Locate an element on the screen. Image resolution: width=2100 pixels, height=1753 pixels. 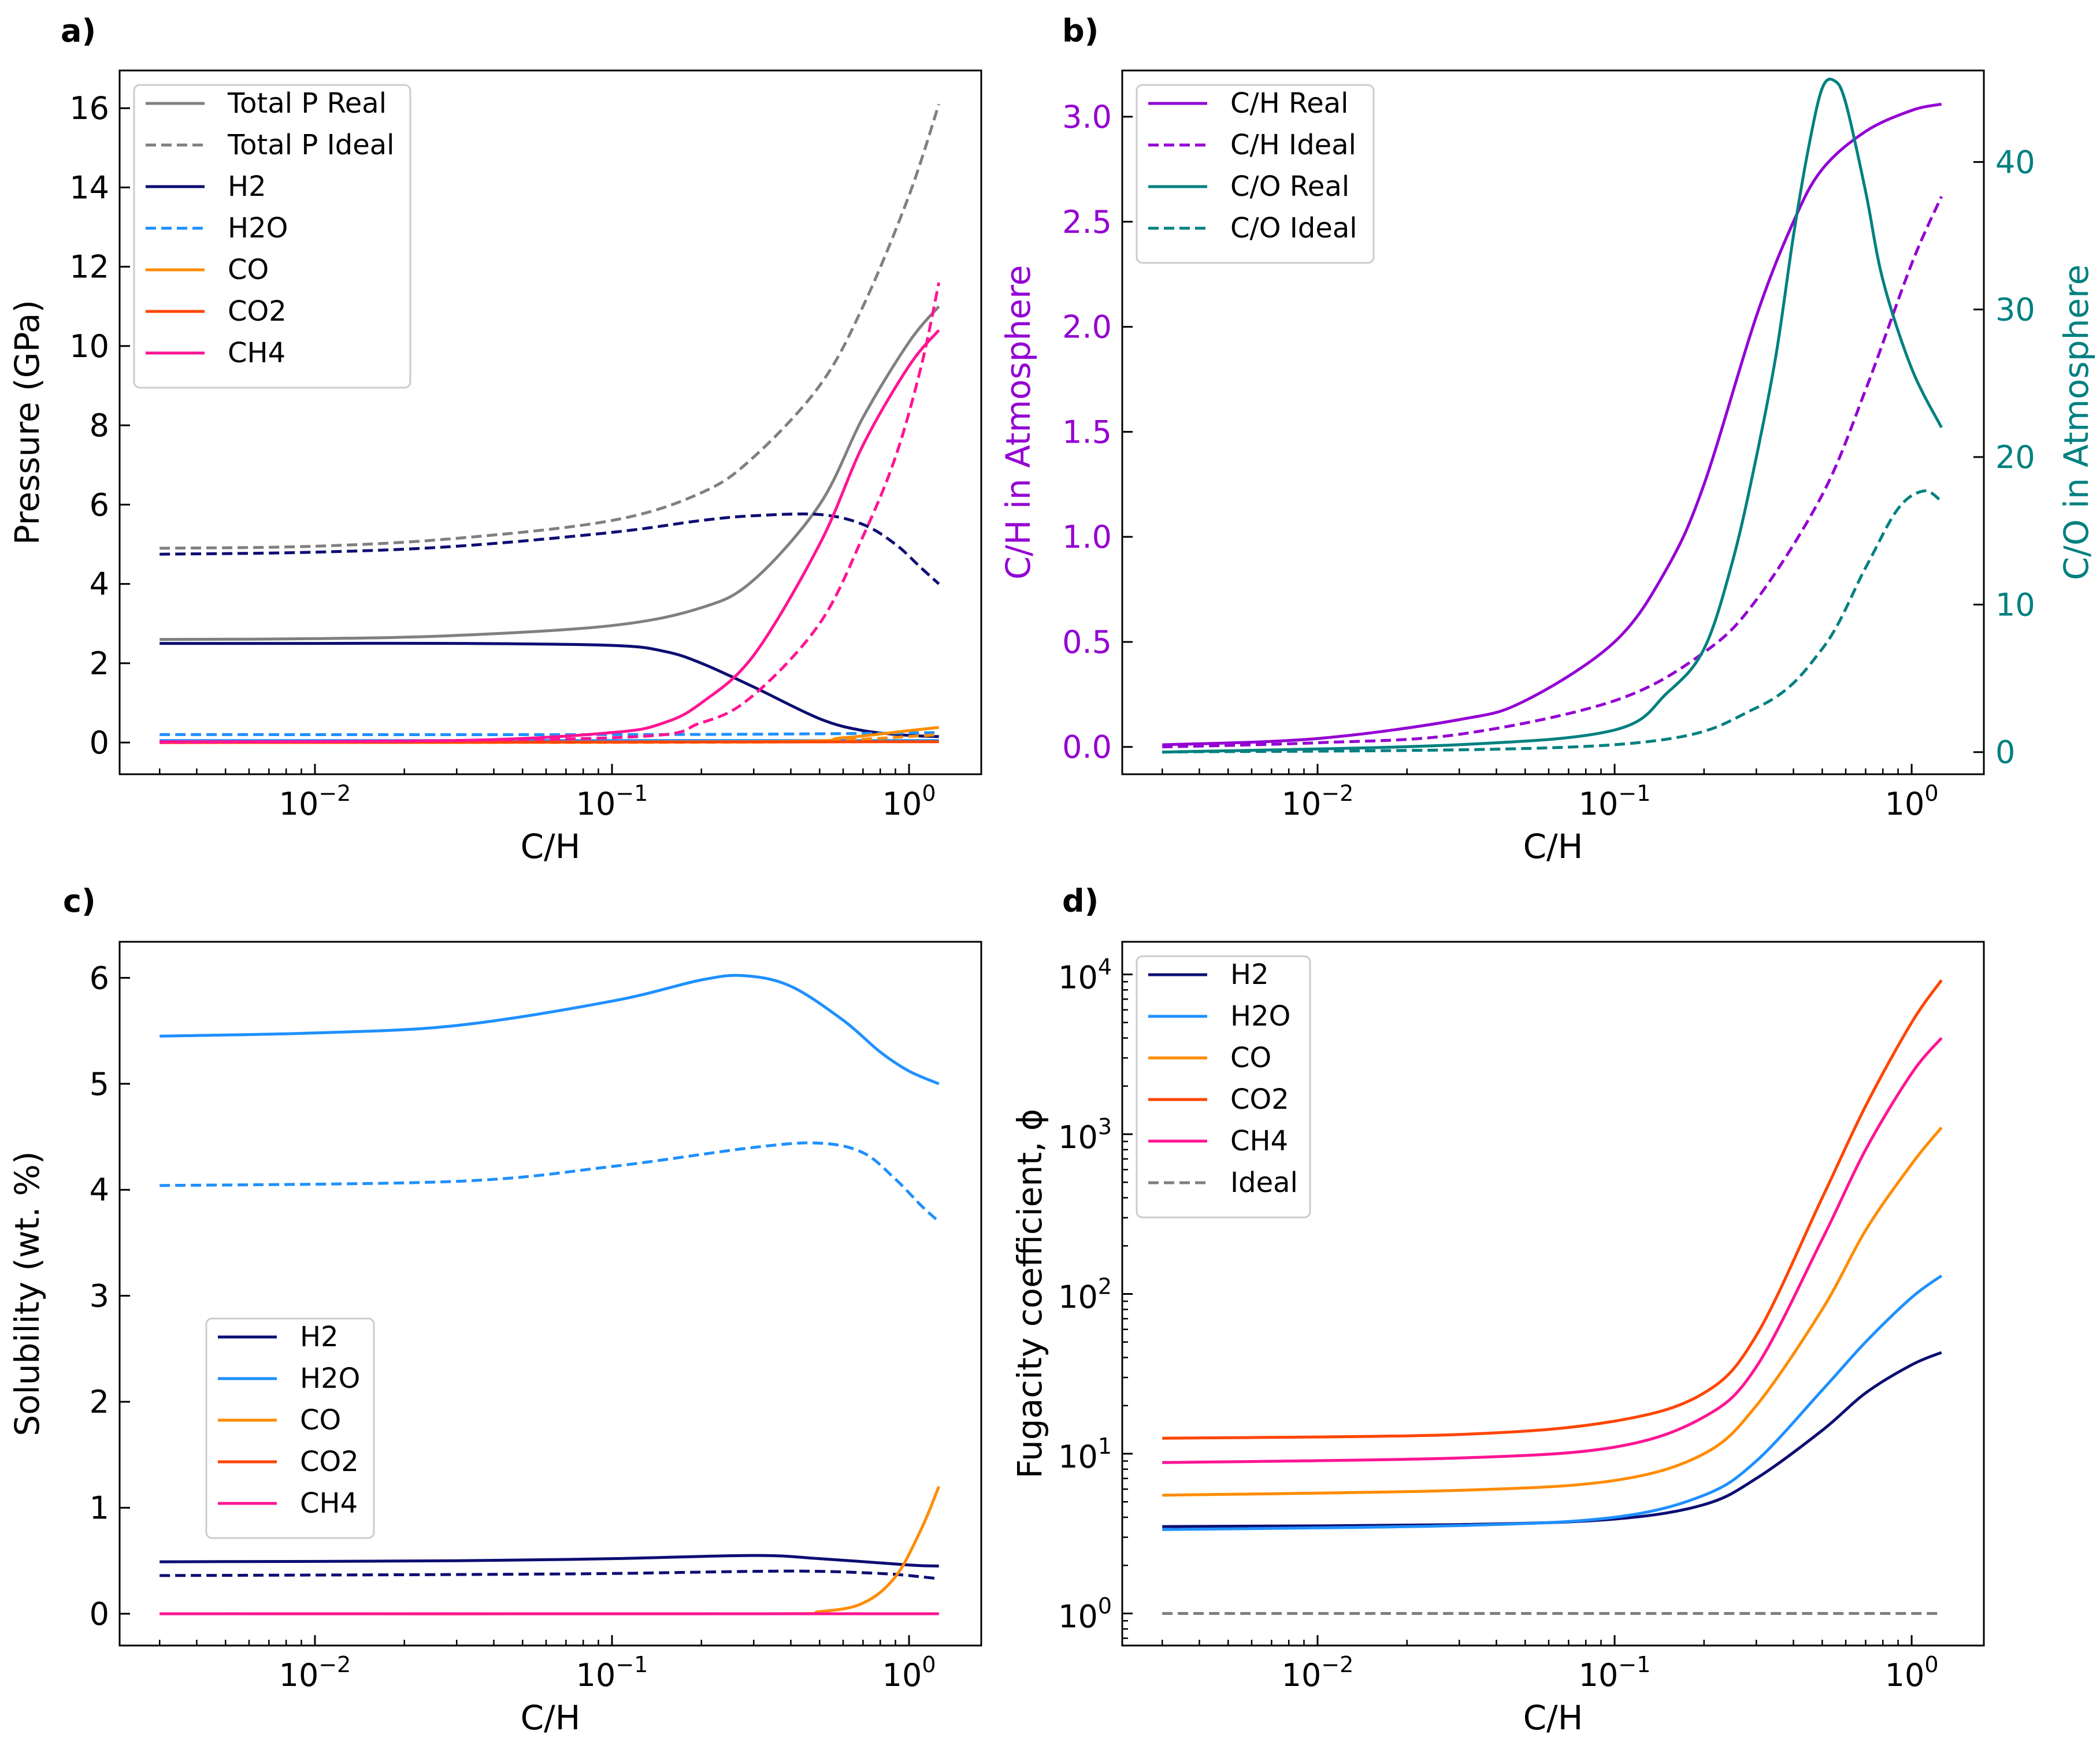
y-tick-label: 12 is located at coordinates (89, 267).